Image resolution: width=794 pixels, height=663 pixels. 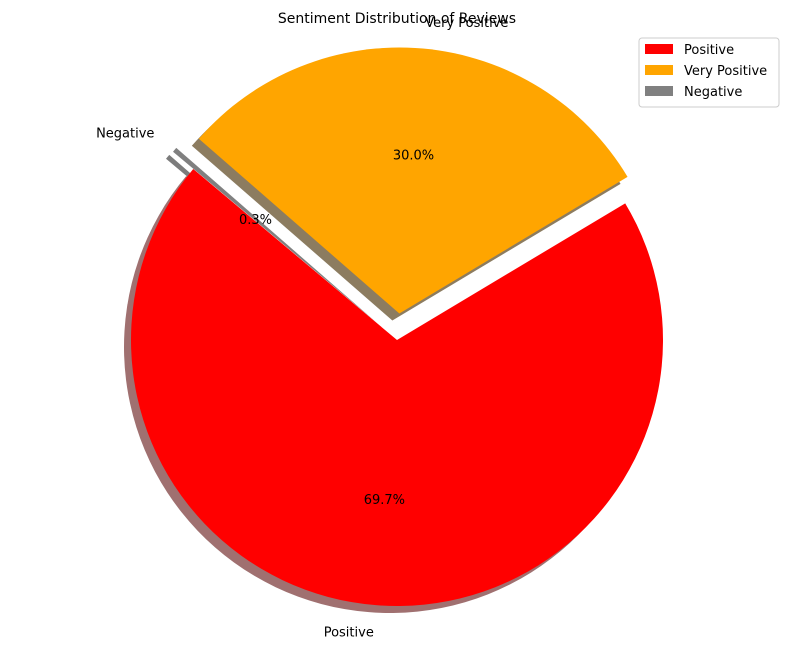 What do you see at coordinates (725, 71) in the screenshot?
I see `legend-label-very-positive: Very Positive` at bounding box center [725, 71].